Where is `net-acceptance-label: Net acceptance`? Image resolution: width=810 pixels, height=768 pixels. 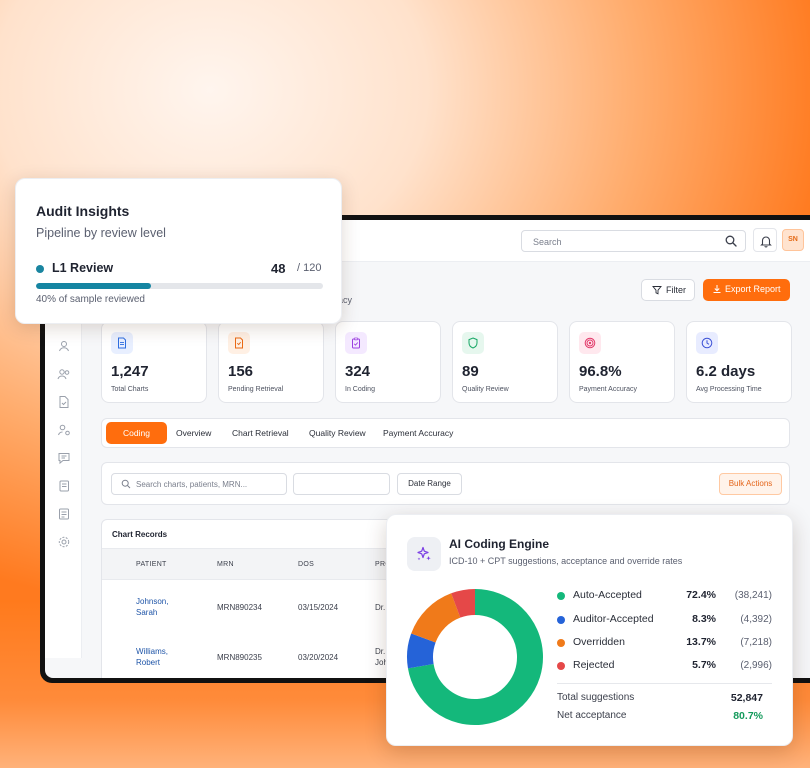
net-acceptance-label: Net acceptance is located at coordinates (592, 715).